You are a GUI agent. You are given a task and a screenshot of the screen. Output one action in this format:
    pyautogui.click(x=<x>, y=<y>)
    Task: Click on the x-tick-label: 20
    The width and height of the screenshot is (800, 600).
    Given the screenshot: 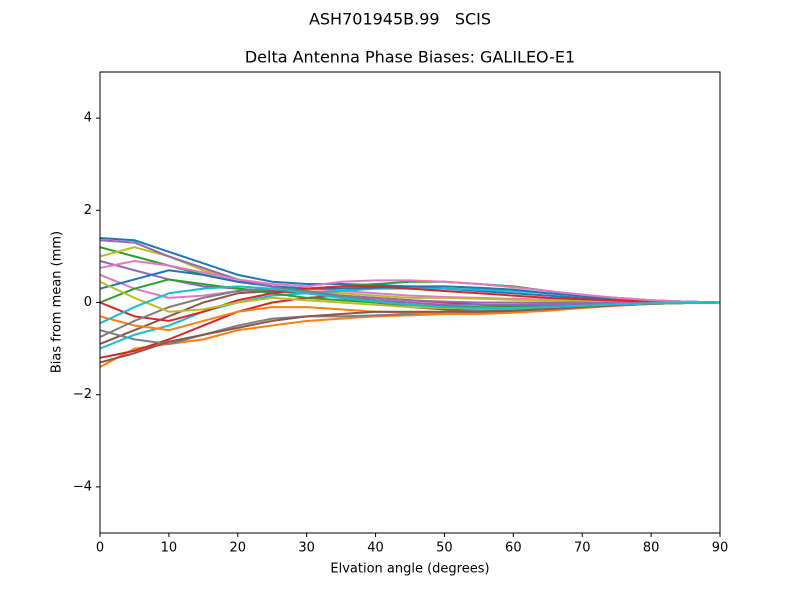 What is the action you would take?
    pyautogui.click(x=238, y=548)
    